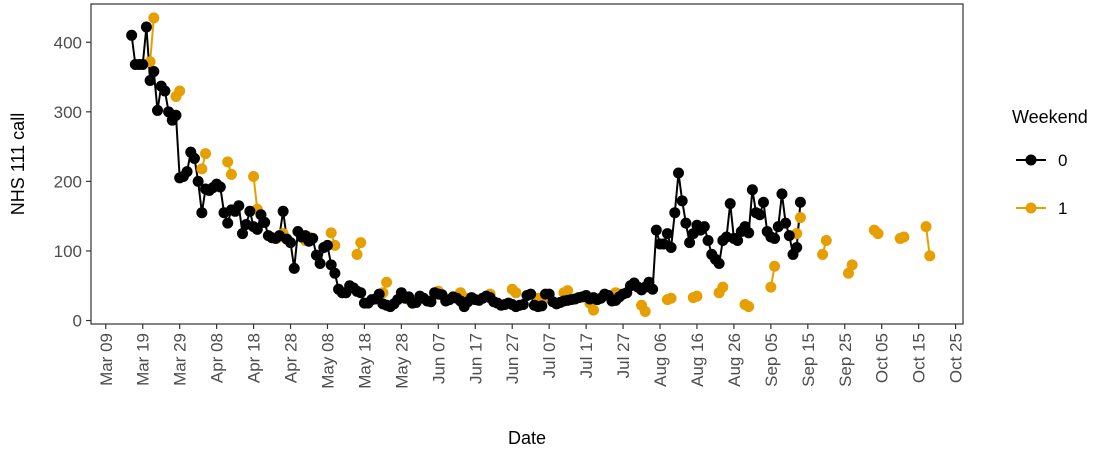 This screenshot has width=1110, height=450. I want to click on x-tick-label: Sep 15, so click(808, 360).